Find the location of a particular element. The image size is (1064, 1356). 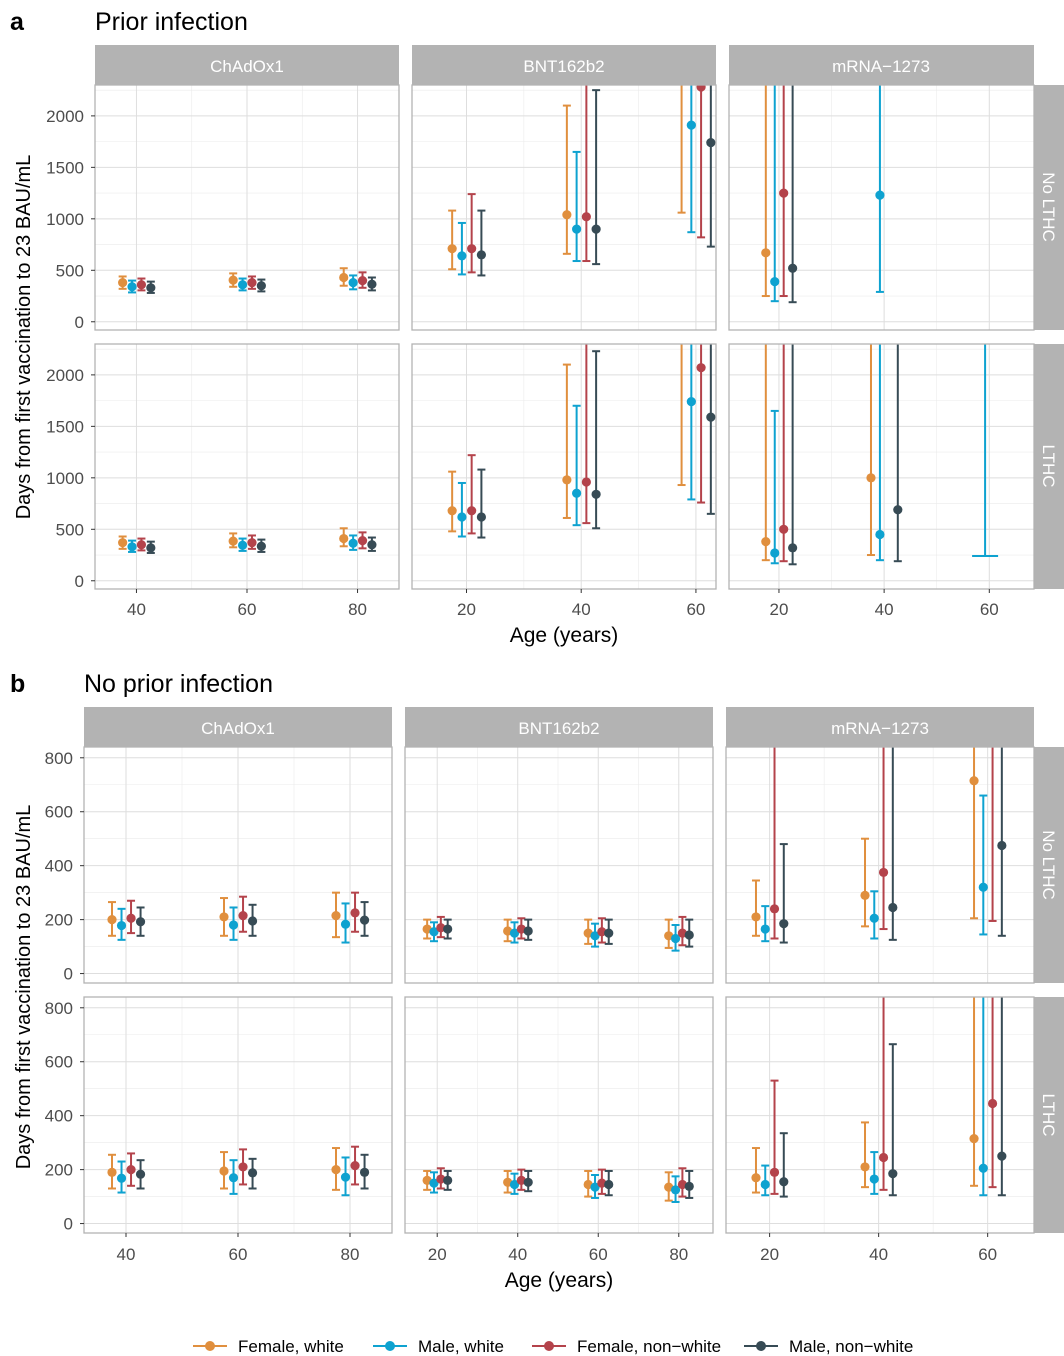

panel-a-label: a is located at coordinates (17, 22).